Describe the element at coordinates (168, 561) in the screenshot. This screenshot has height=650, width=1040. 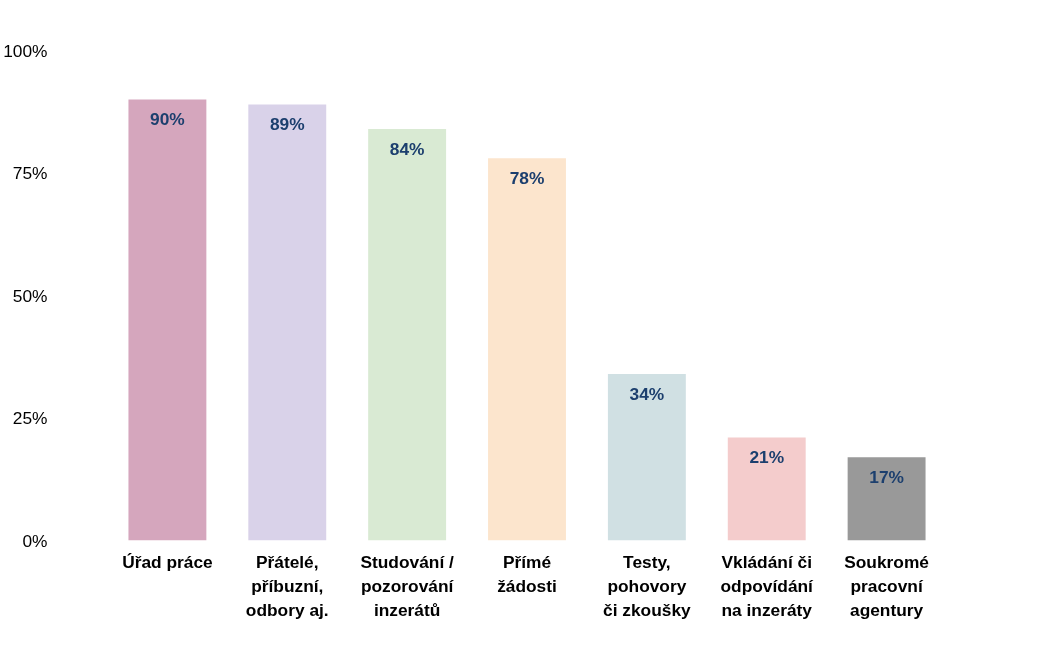
I see `x-tick-label: Úřad práce` at that location.